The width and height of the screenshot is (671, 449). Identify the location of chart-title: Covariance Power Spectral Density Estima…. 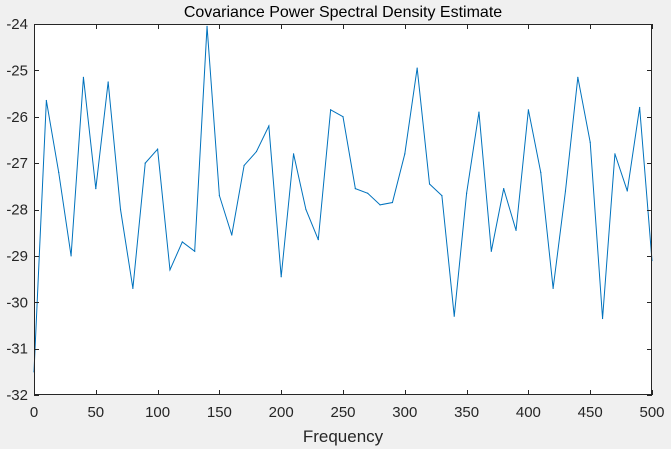
(343, 12).